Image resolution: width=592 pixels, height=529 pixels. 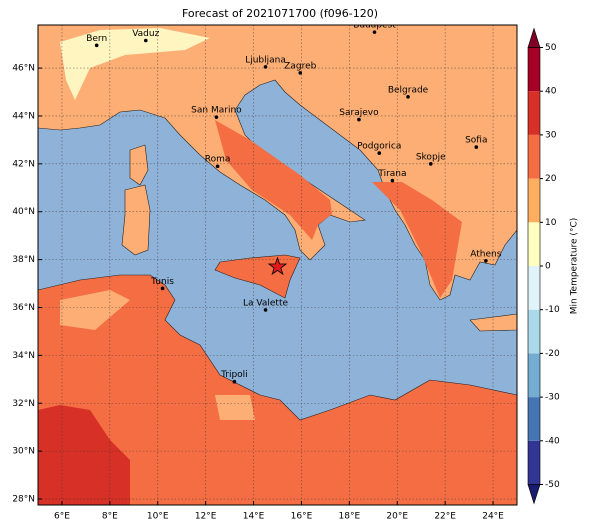 I want to click on x-tick-label: 8°E, so click(x=110, y=517).